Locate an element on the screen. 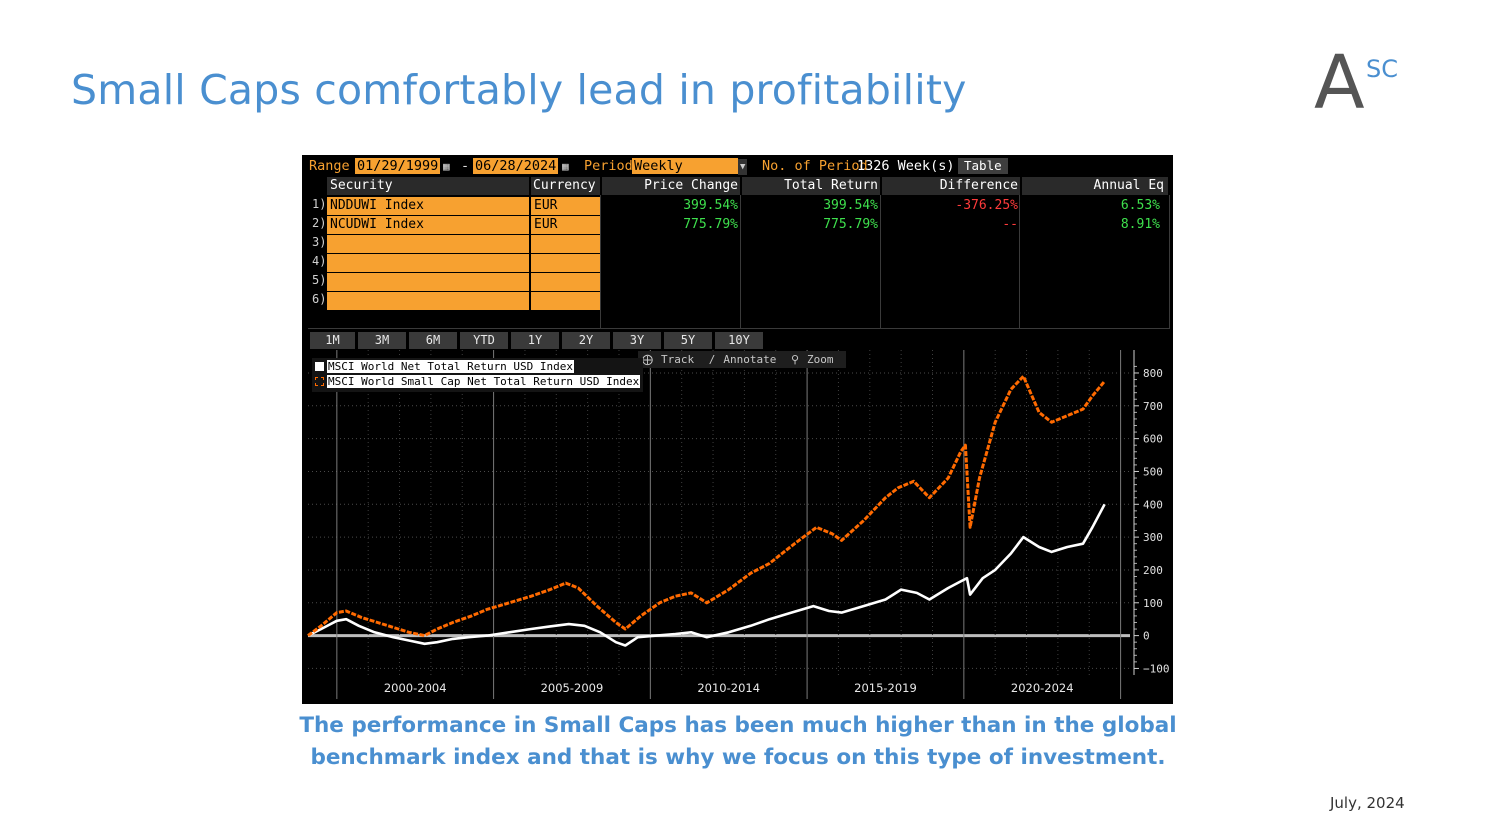 The width and height of the screenshot is (1486, 836). range-button-3m: 3M is located at coordinates (382, 340).